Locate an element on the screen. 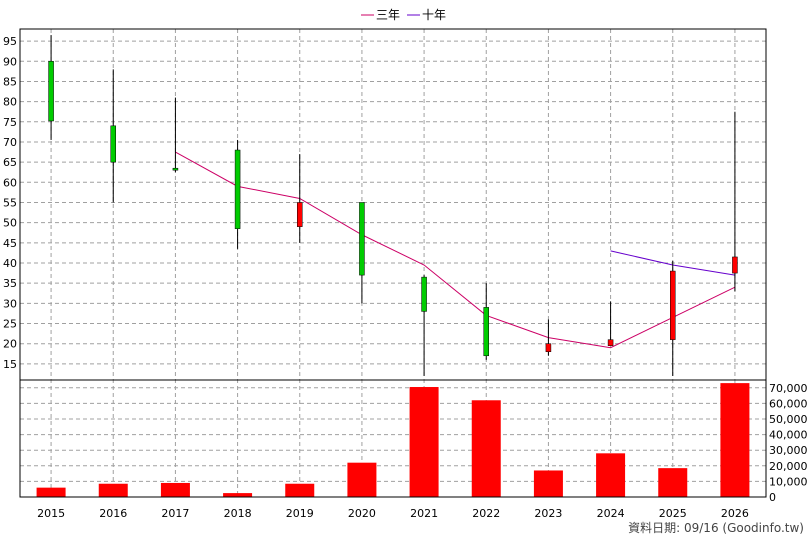 The width and height of the screenshot is (808, 540). x-tick-label: 2016 is located at coordinates (113, 513).